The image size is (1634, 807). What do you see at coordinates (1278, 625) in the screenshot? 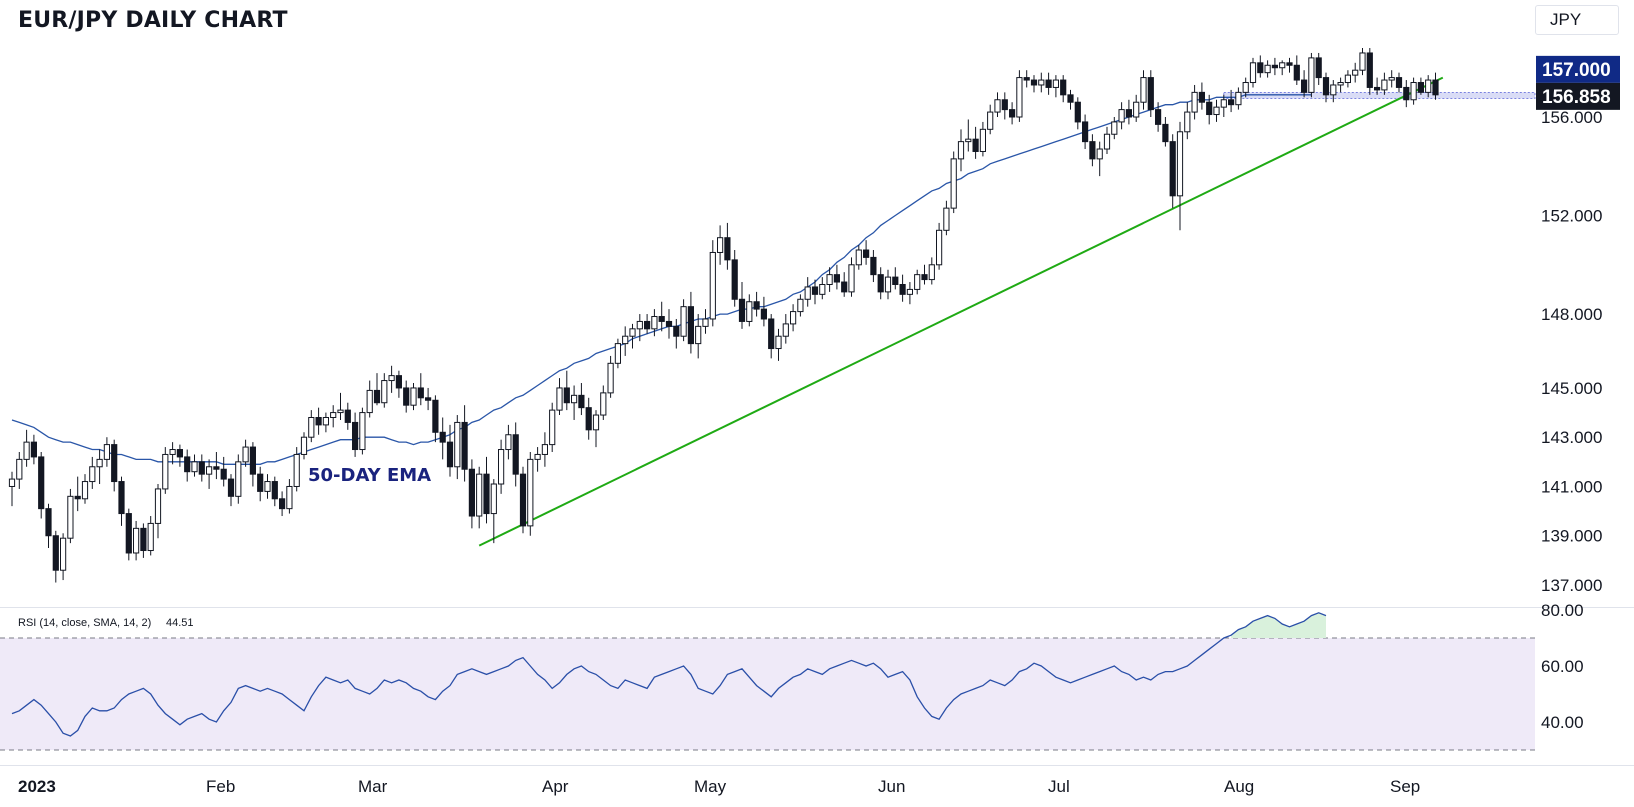
I see `rsi-overbought-fill` at bounding box center [1278, 625].